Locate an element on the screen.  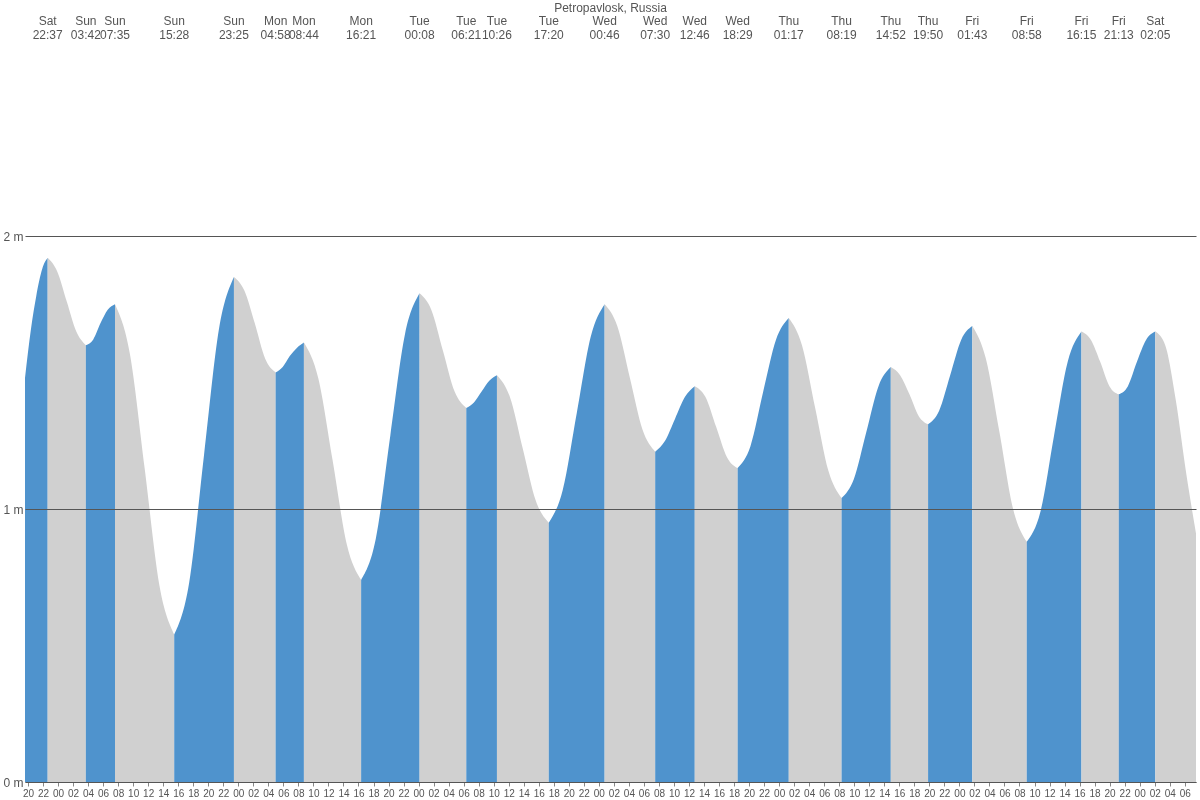
text: Tue 06:21 is located at coordinates (466, 28).